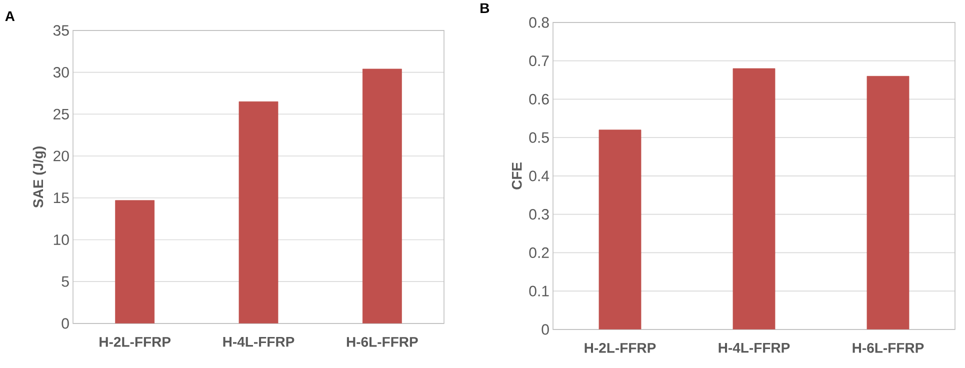  Describe the element at coordinates (10, 16) in the screenshot. I see `chart-title: A` at that location.